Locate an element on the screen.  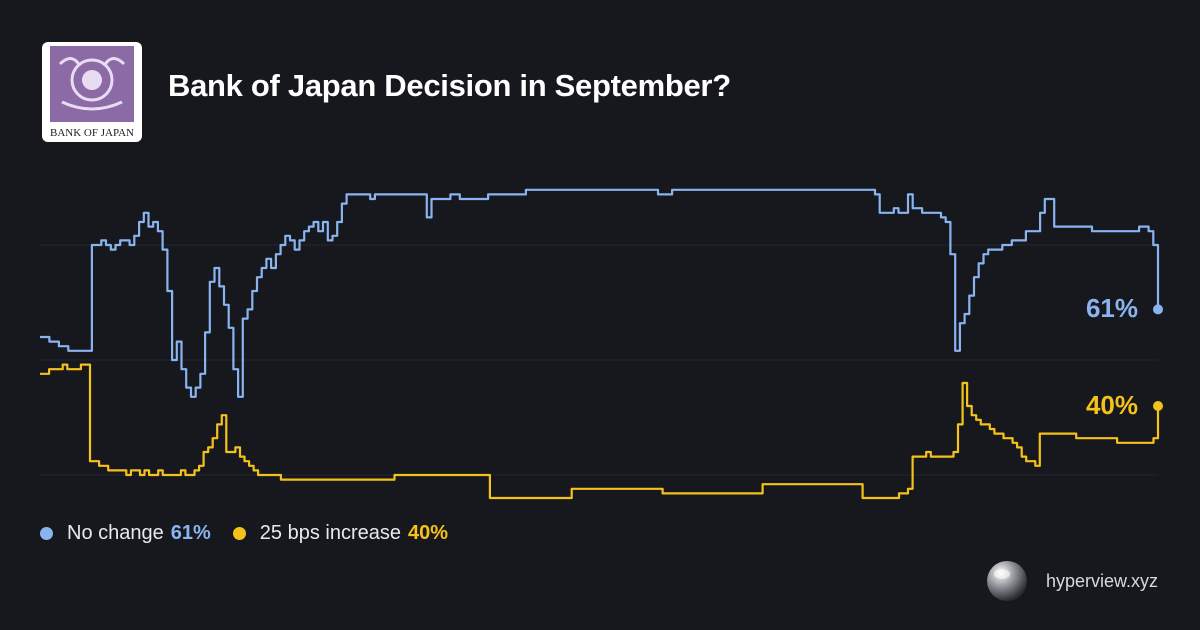
legend-label-no-change: No change is located at coordinates (115, 533).